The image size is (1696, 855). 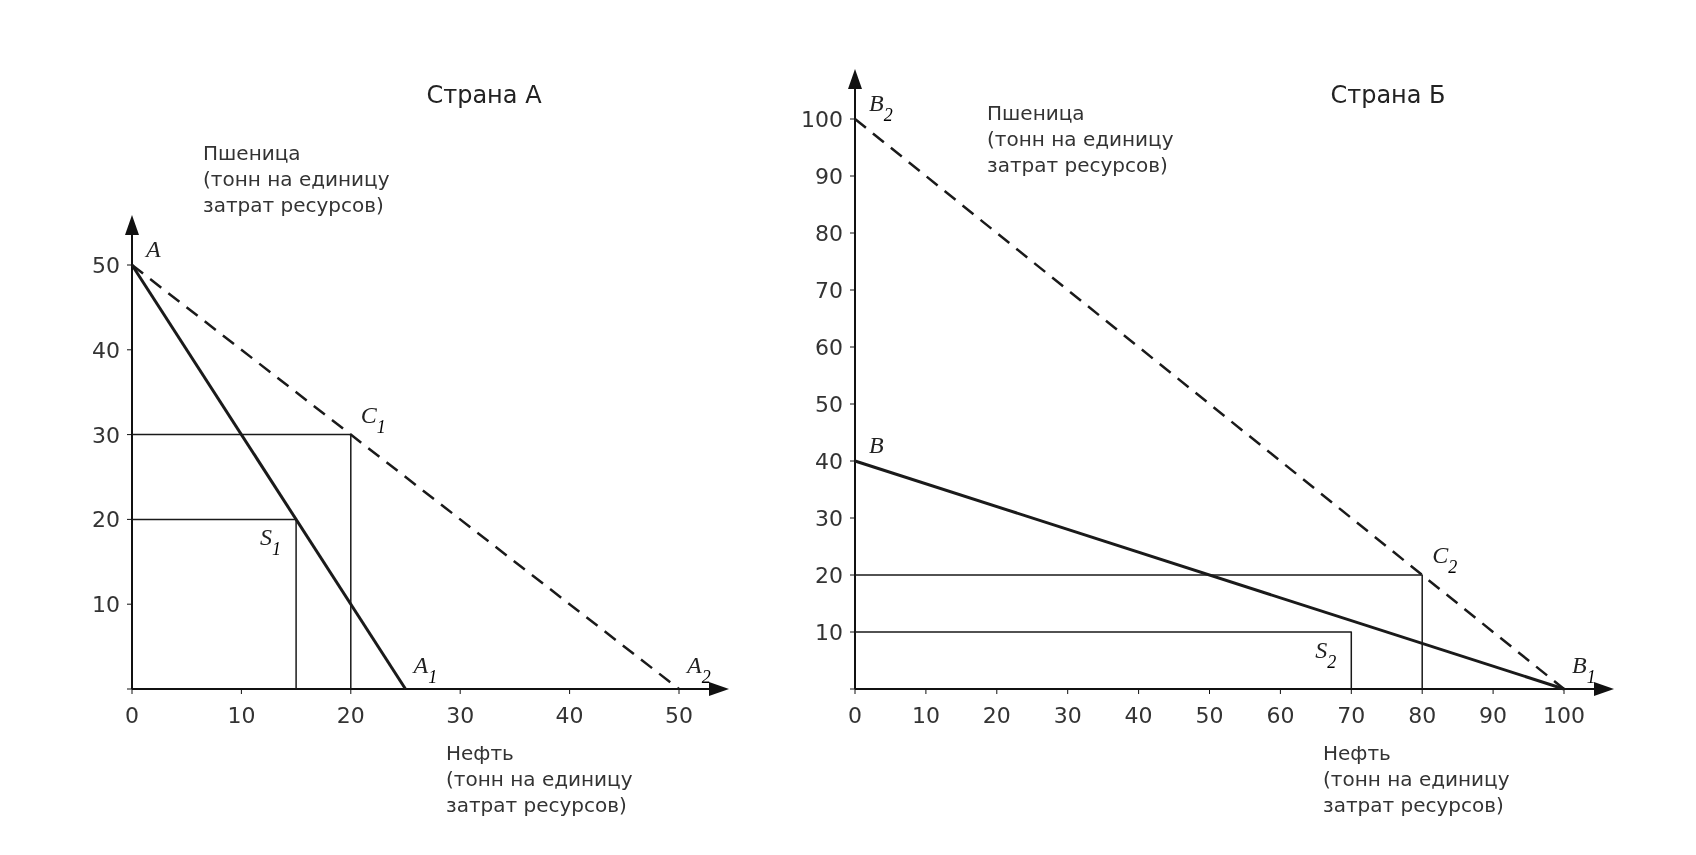 I want to click on annotation: C$_{2}$, so click(x=1445, y=559).